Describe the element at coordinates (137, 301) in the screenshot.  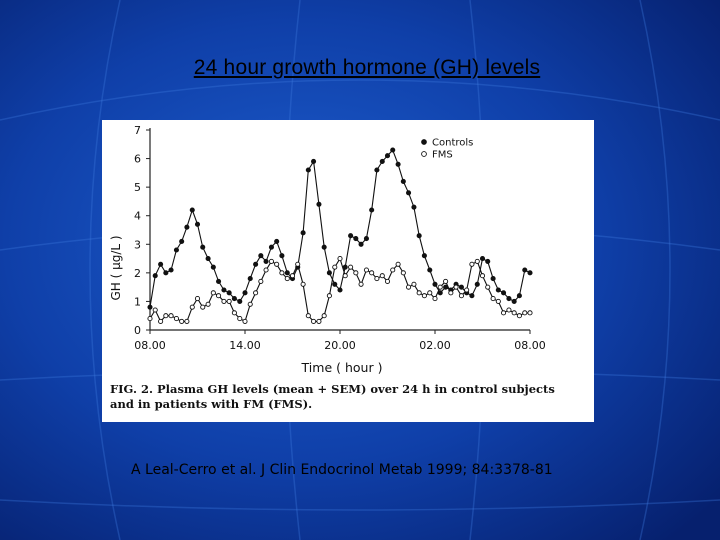
I see `y-tick-label: 1` at that location.